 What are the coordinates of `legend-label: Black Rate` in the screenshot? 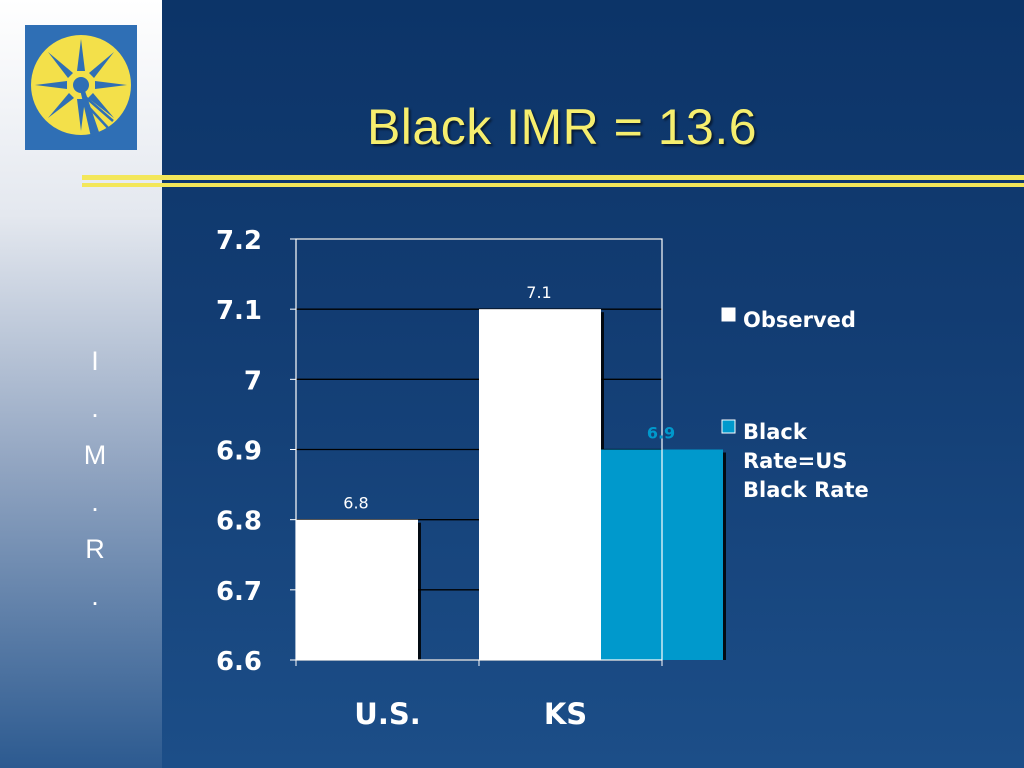 It's located at (806, 490).